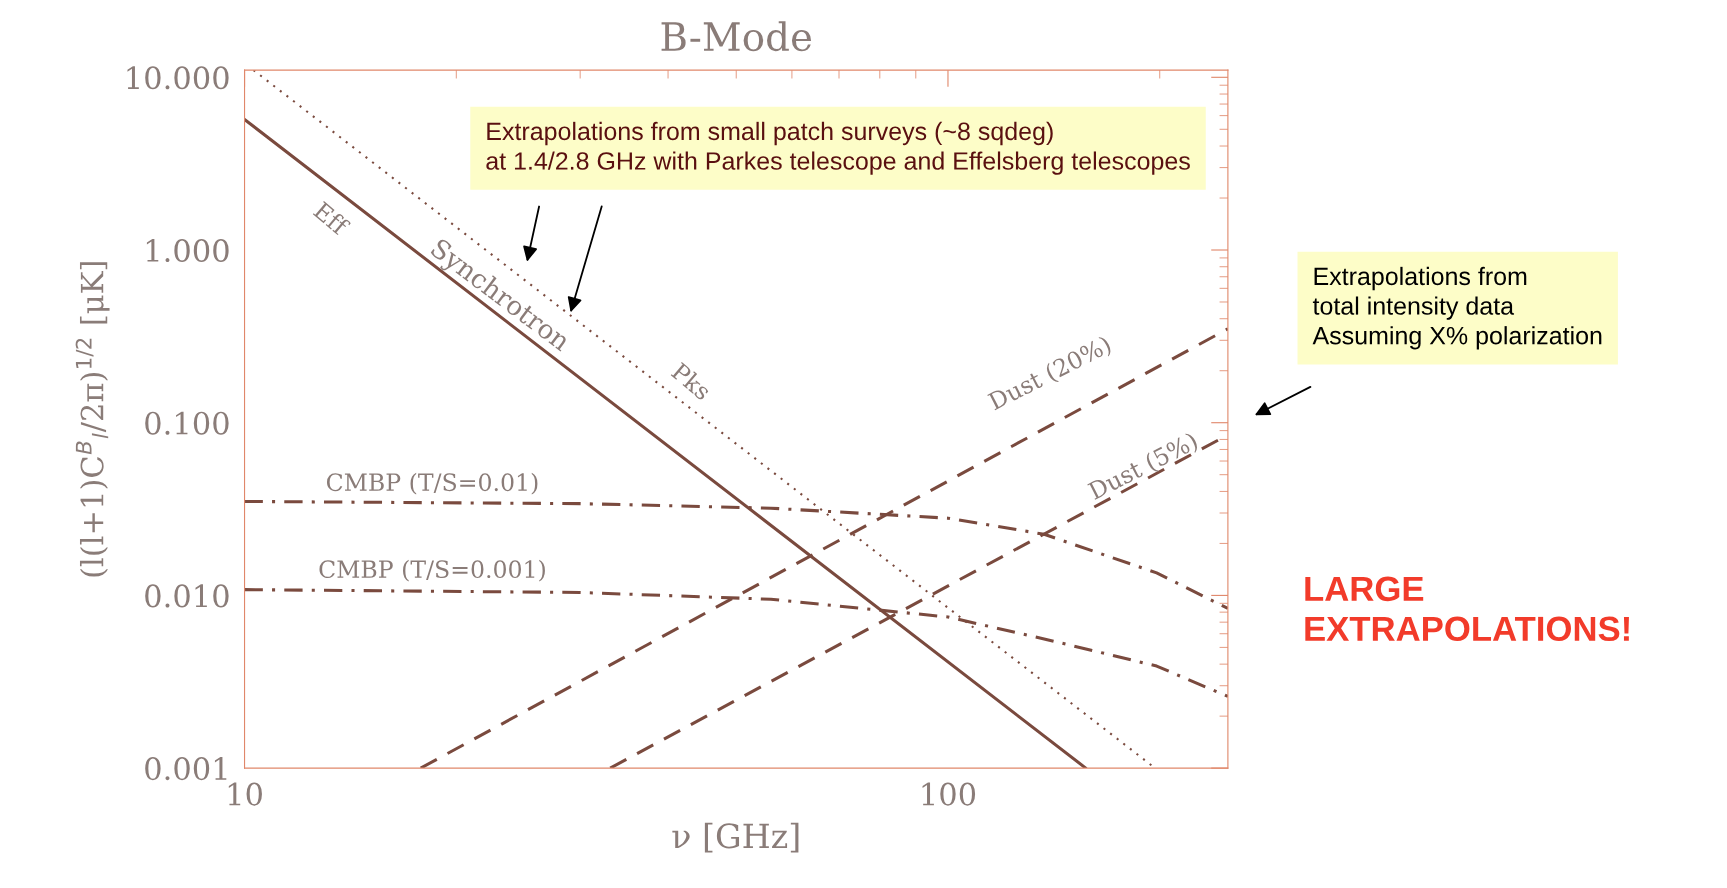 This screenshot has width=1727, height=888. I want to click on text: Extrapolations from total intensity data Assuming X% polarization, so click(1457, 308).